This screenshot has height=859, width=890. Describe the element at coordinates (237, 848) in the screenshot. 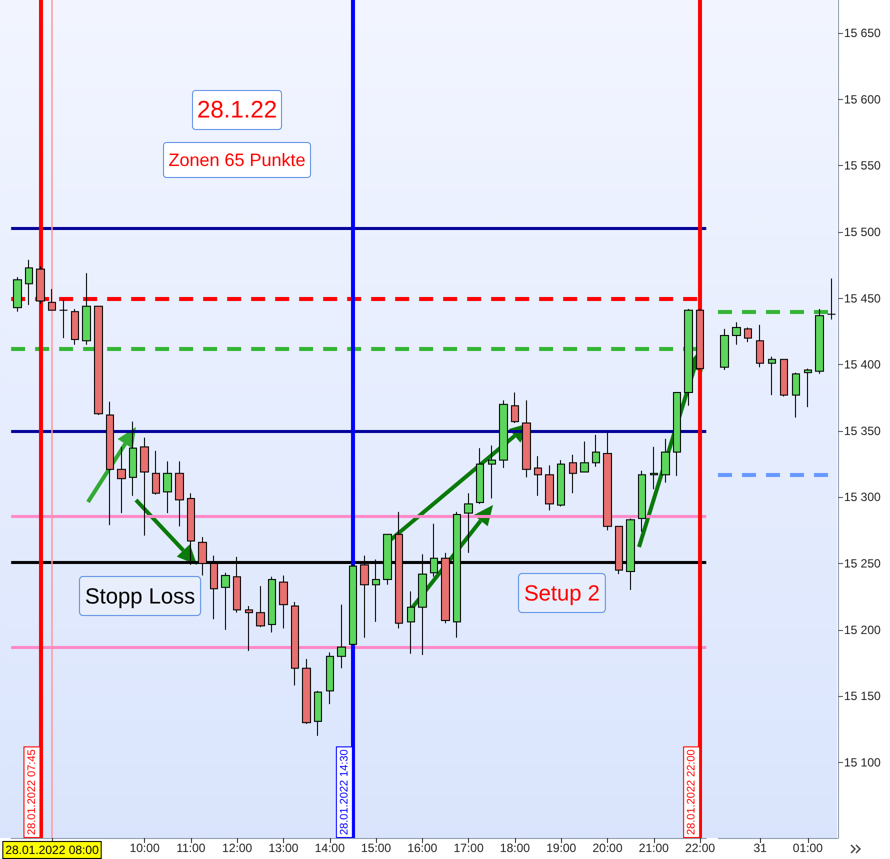

I see `x-tick-label: 12:00` at that location.